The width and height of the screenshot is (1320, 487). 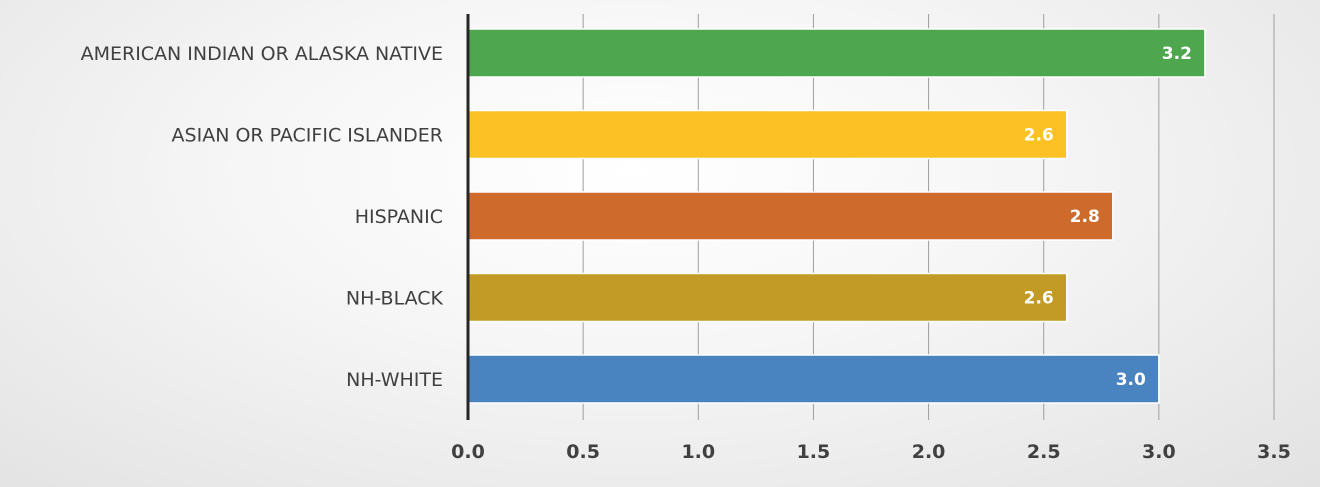 What do you see at coordinates (1159, 452) in the screenshot?
I see `x-tick-label: 3.0` at bounding box center [1159, 452].